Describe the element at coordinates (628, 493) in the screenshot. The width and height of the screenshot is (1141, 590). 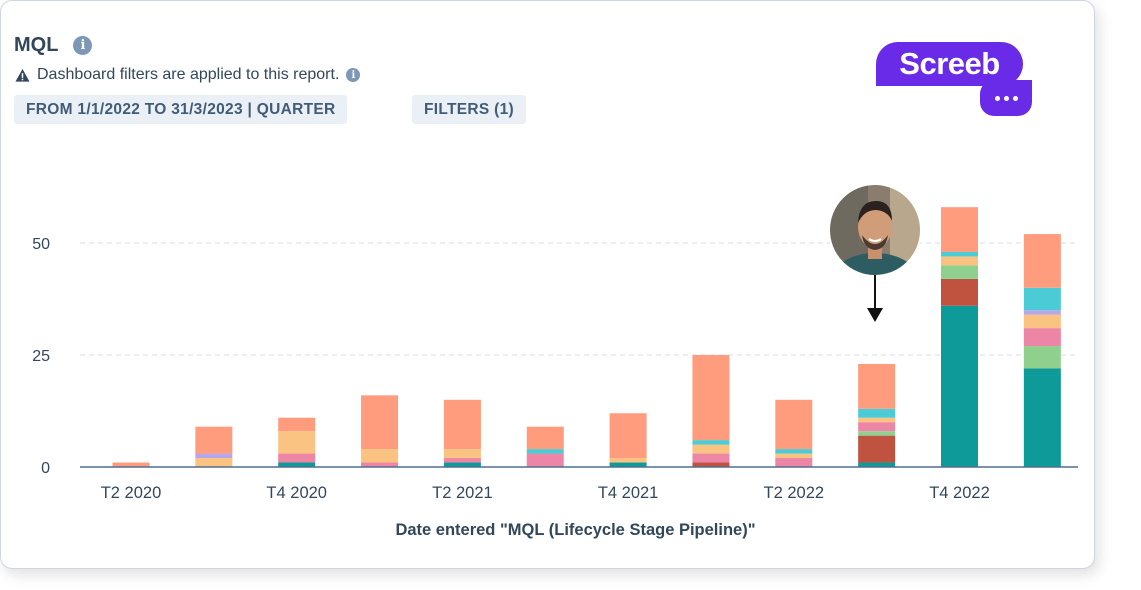
I see `x-tick-label: T4 2021` at that location.